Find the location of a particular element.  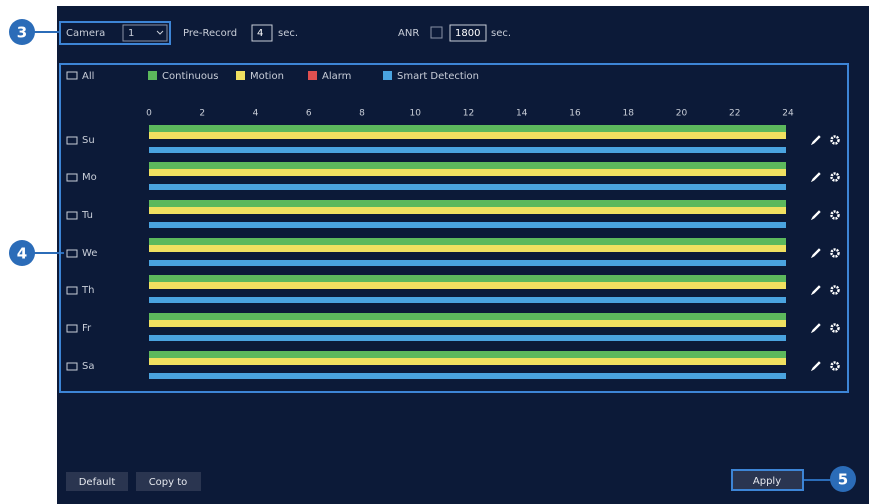

day-label: Mo is located at coordinates (89, 177).